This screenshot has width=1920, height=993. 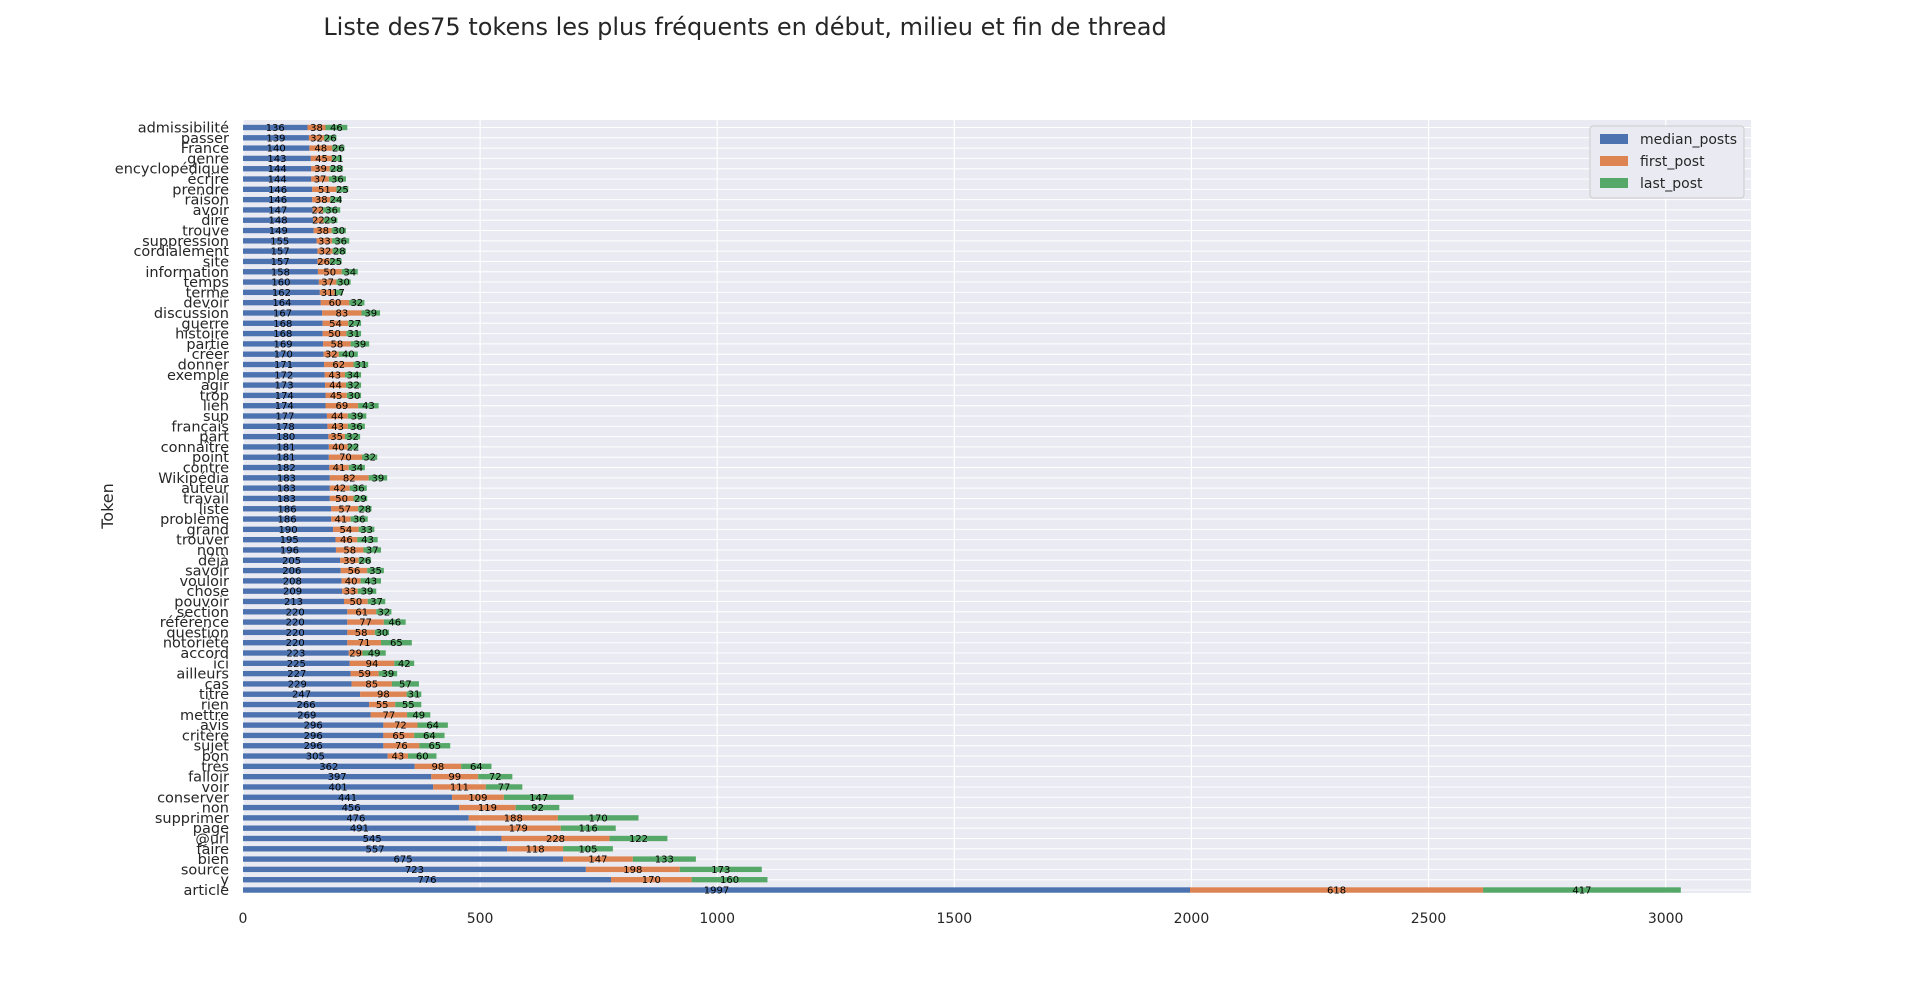 What do you see at coordinates (280, 252) in the screenshot?
I see `value-label: 157` at bounding box center [280, 252].